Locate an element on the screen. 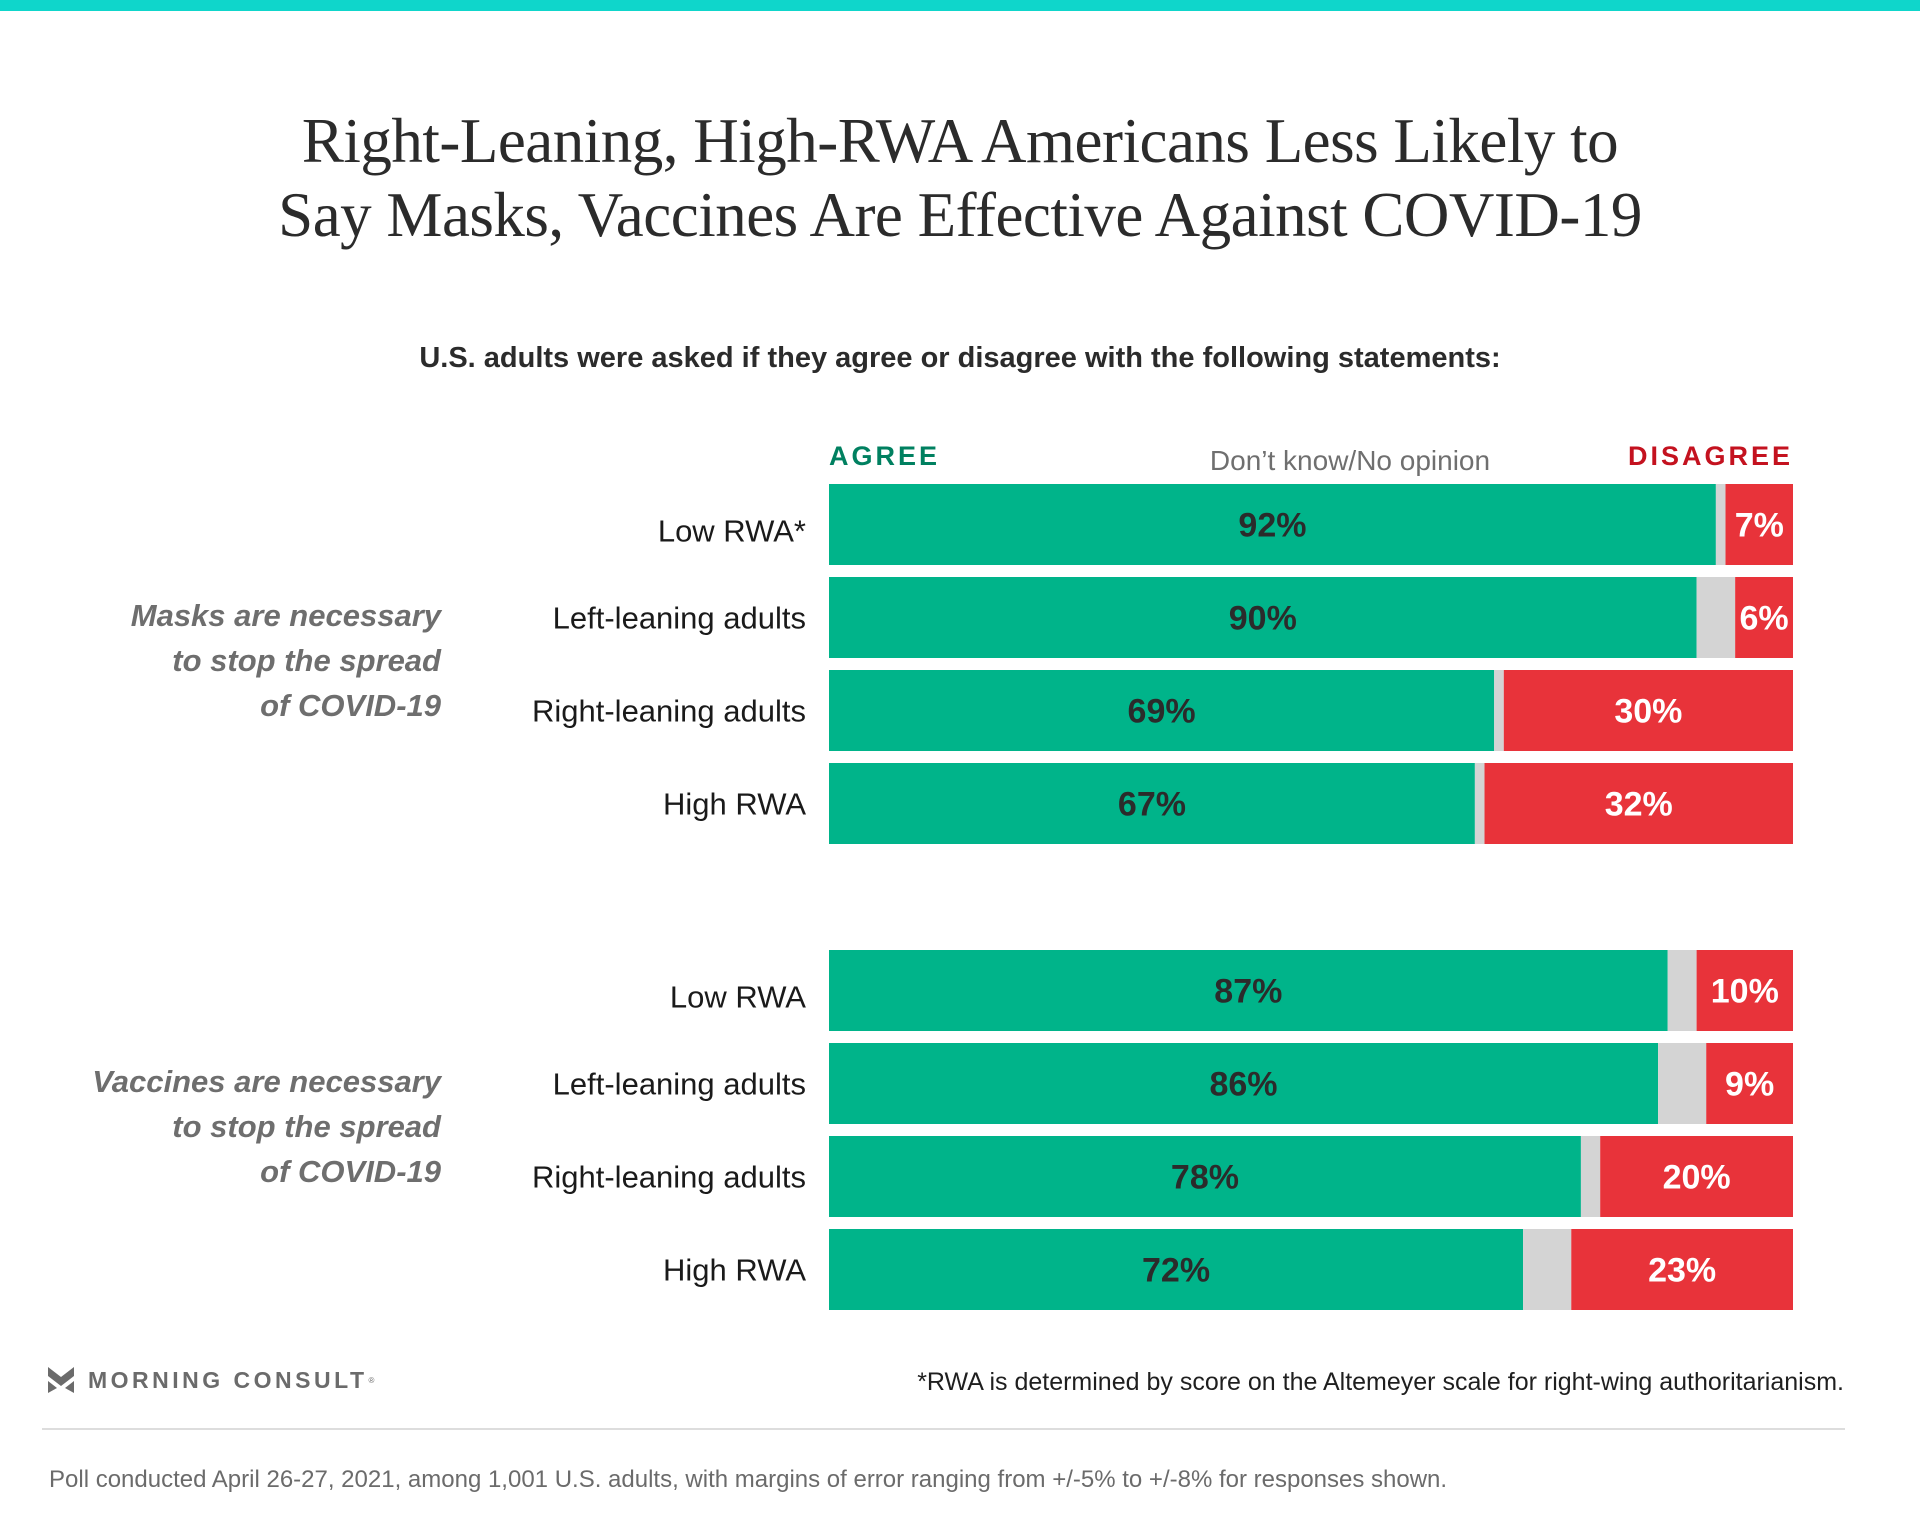 This screenshot has height=1536, width=1920. footer-divider is located at coordinates (943, 1429).